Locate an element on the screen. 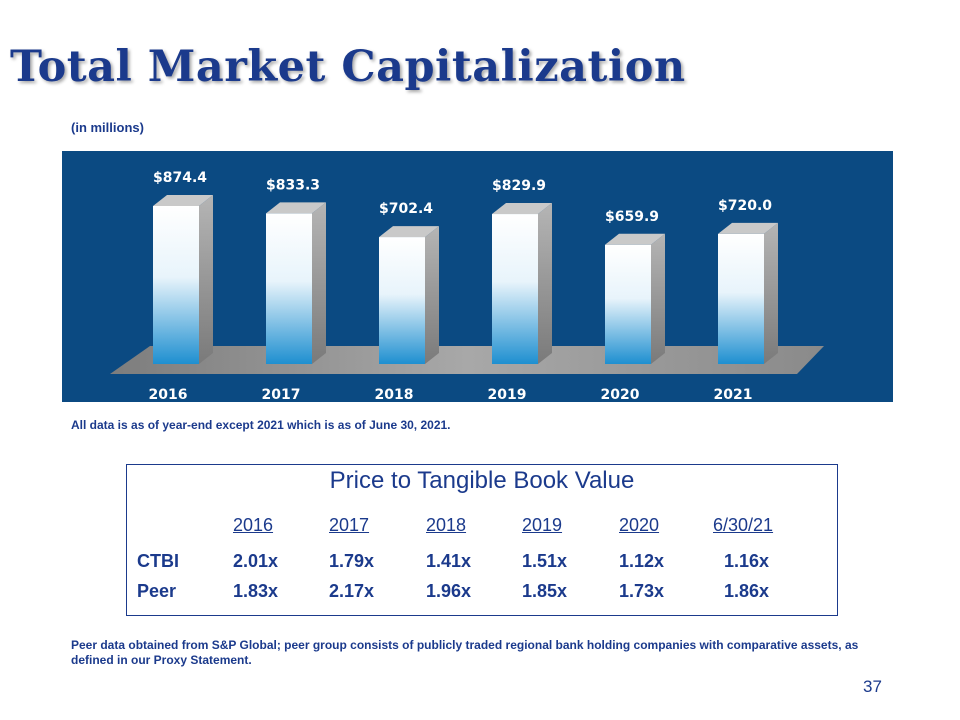 The image size is (960, 720). page-number: 37 is located at coordinates (872, 686).